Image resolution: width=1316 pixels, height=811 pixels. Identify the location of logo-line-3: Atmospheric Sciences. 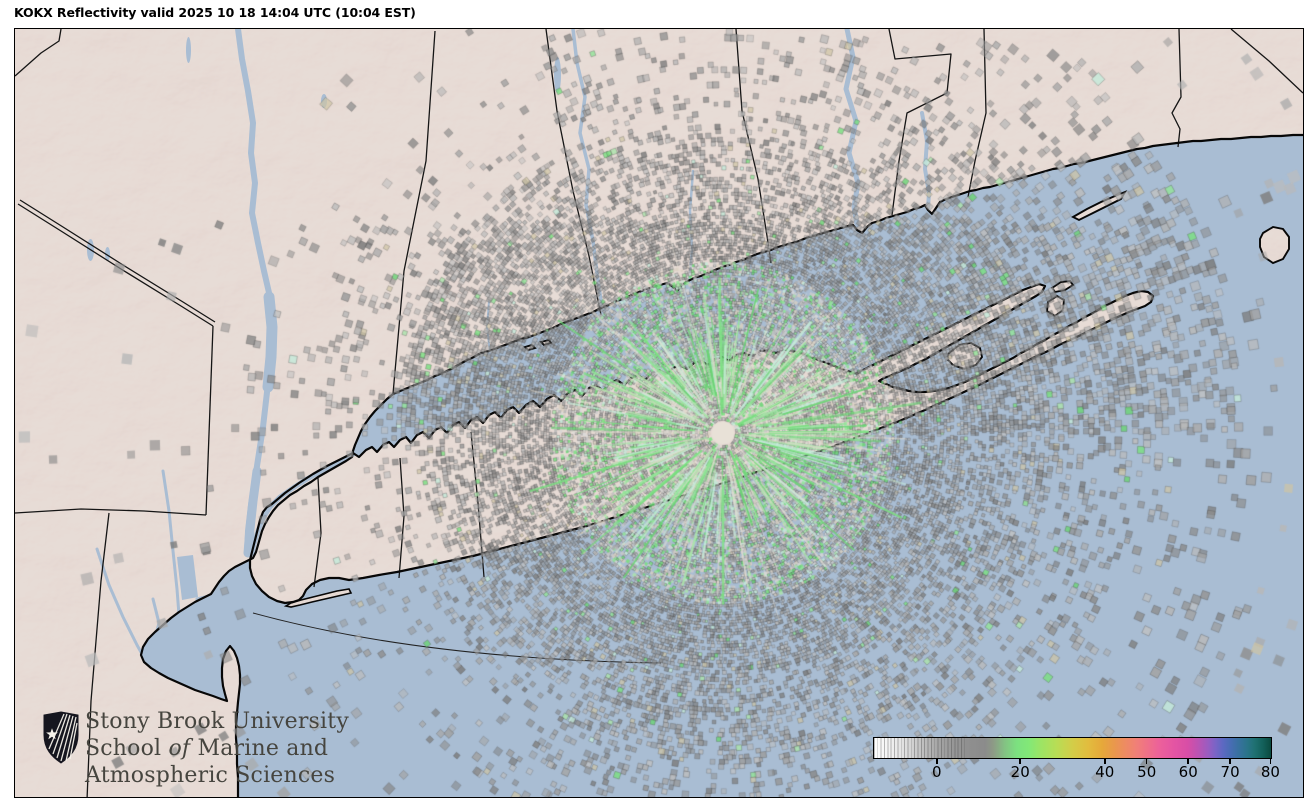
(210, 775).